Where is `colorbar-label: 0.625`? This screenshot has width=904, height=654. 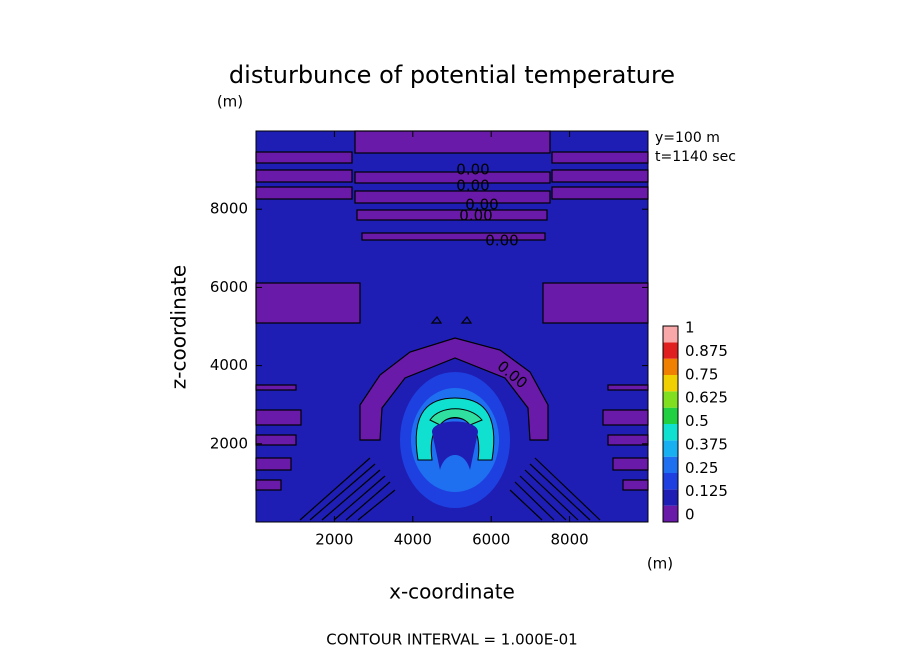
colorbar-label: 0.625 is located at coordinates (706, 398).